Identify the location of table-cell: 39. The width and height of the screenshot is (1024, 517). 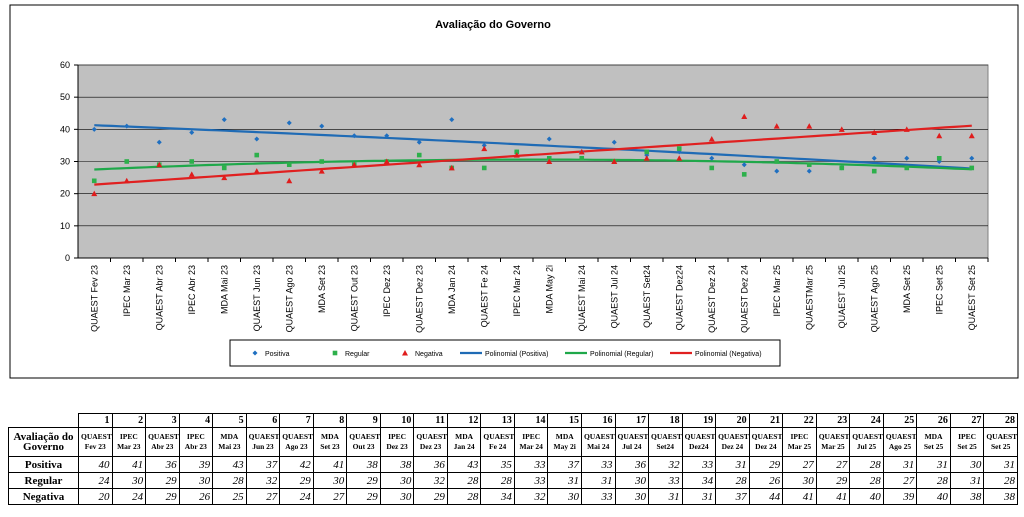
(196, 464).